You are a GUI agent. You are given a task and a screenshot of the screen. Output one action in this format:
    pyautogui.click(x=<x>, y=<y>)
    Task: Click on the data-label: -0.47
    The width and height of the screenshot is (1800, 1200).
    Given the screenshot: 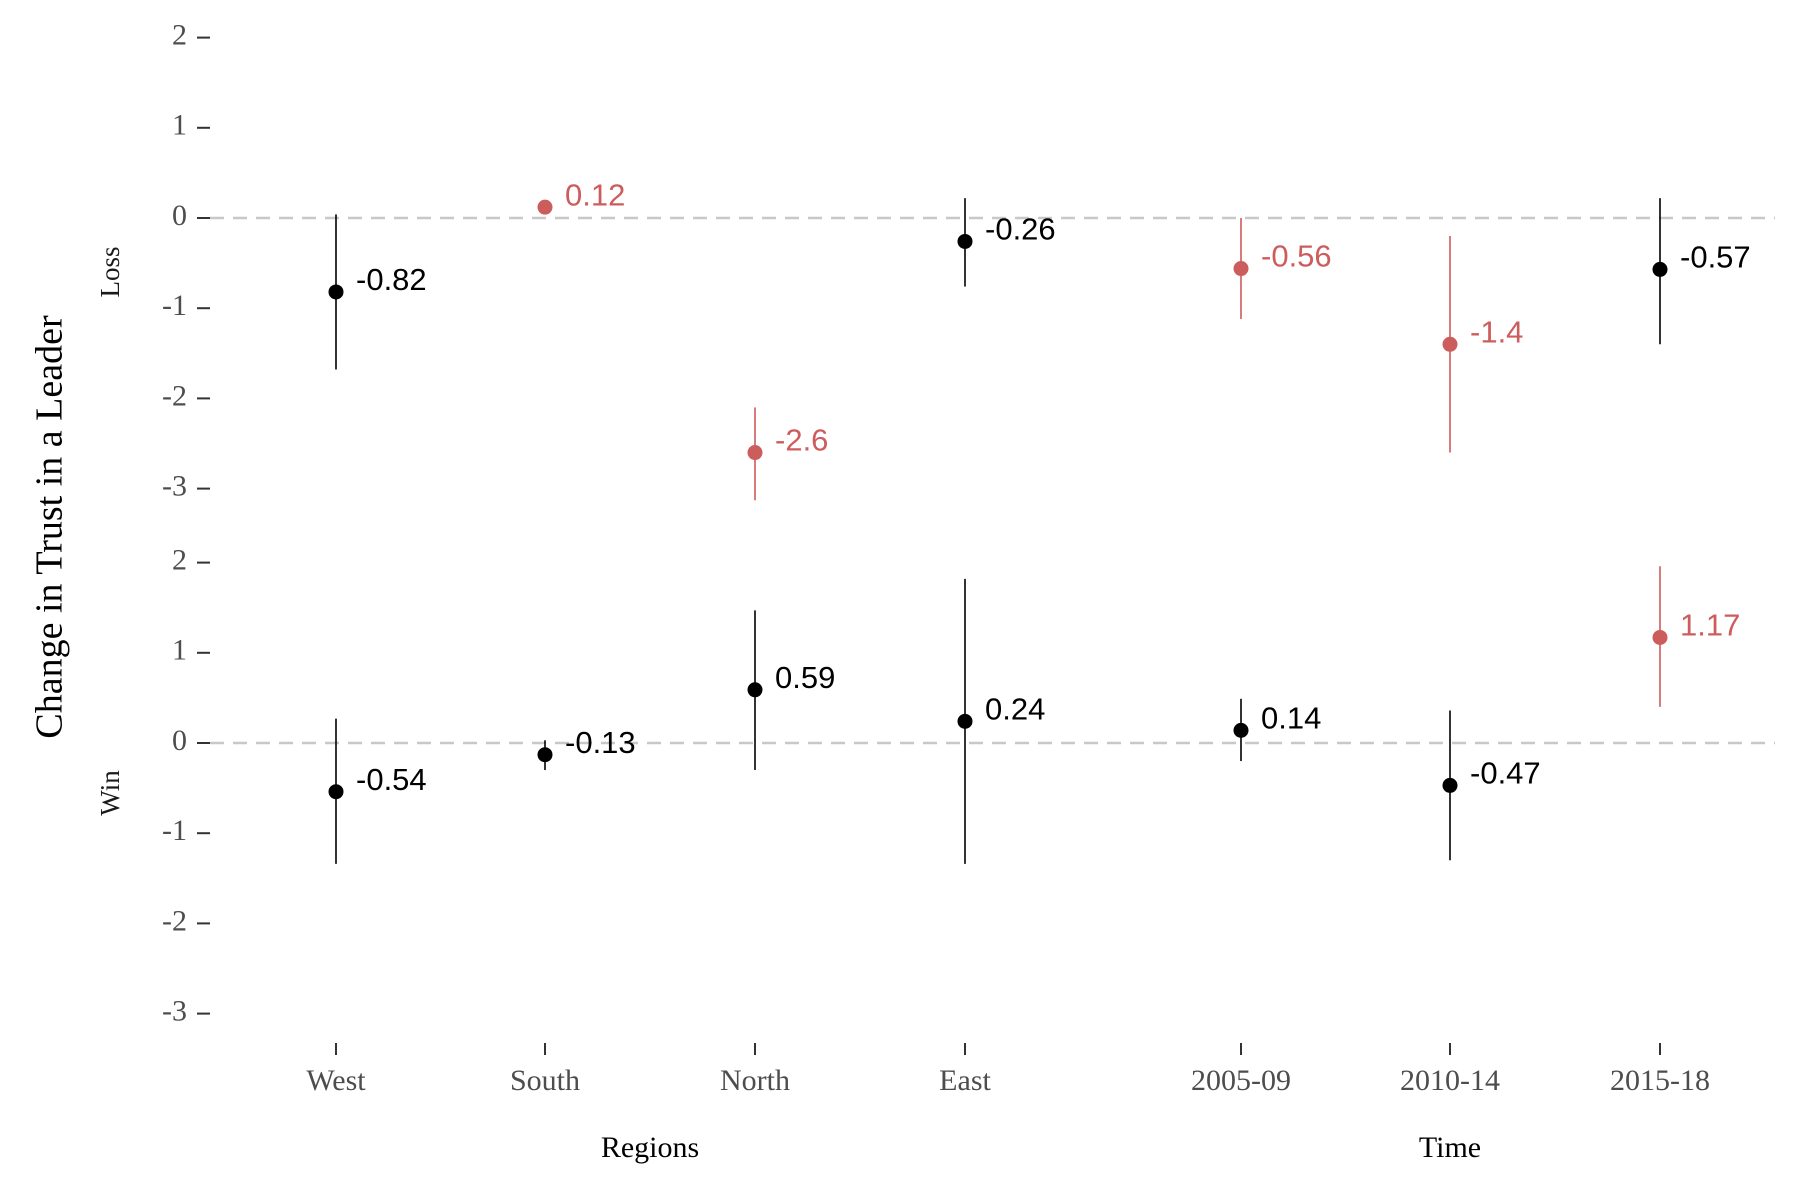 What is the action you would take?
    pyautogui.click(x=1505, y=773)
    